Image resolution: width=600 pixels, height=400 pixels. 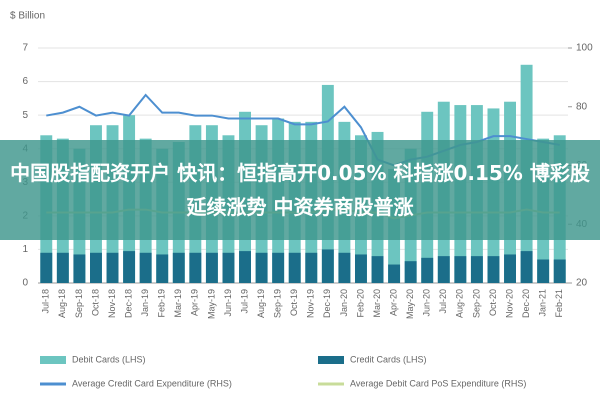 What do you see at coordinates (62, 303) in the screenshot?
I see `x-tick-label: Aug-18` at bounding box center [62, 303].